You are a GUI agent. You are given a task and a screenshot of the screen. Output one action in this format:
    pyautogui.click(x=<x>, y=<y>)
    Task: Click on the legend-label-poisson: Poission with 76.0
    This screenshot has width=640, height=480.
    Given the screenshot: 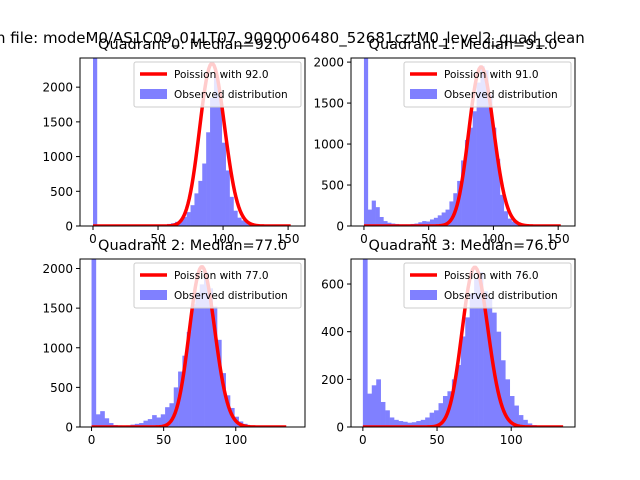 What is the action you would take?
    pyautogui.click(x=491, y=276)
    